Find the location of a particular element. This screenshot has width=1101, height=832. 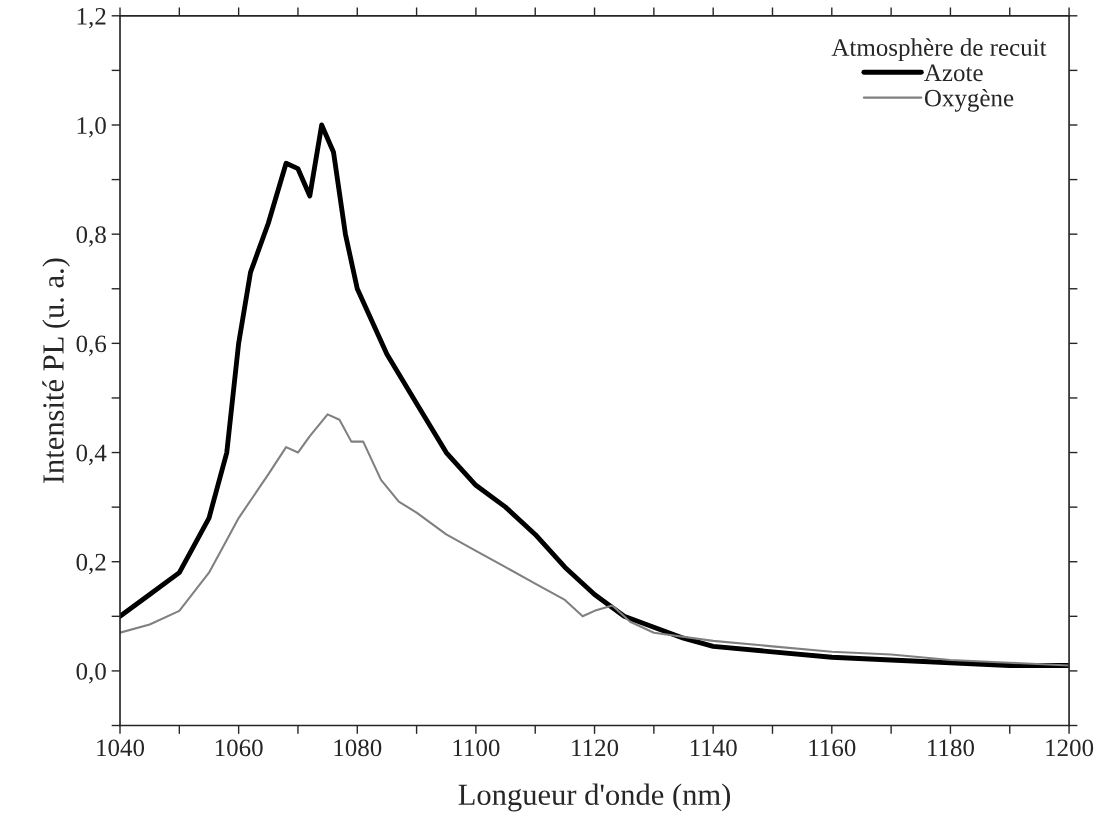

legend-label: Azote is located at coordinates (953, 73).